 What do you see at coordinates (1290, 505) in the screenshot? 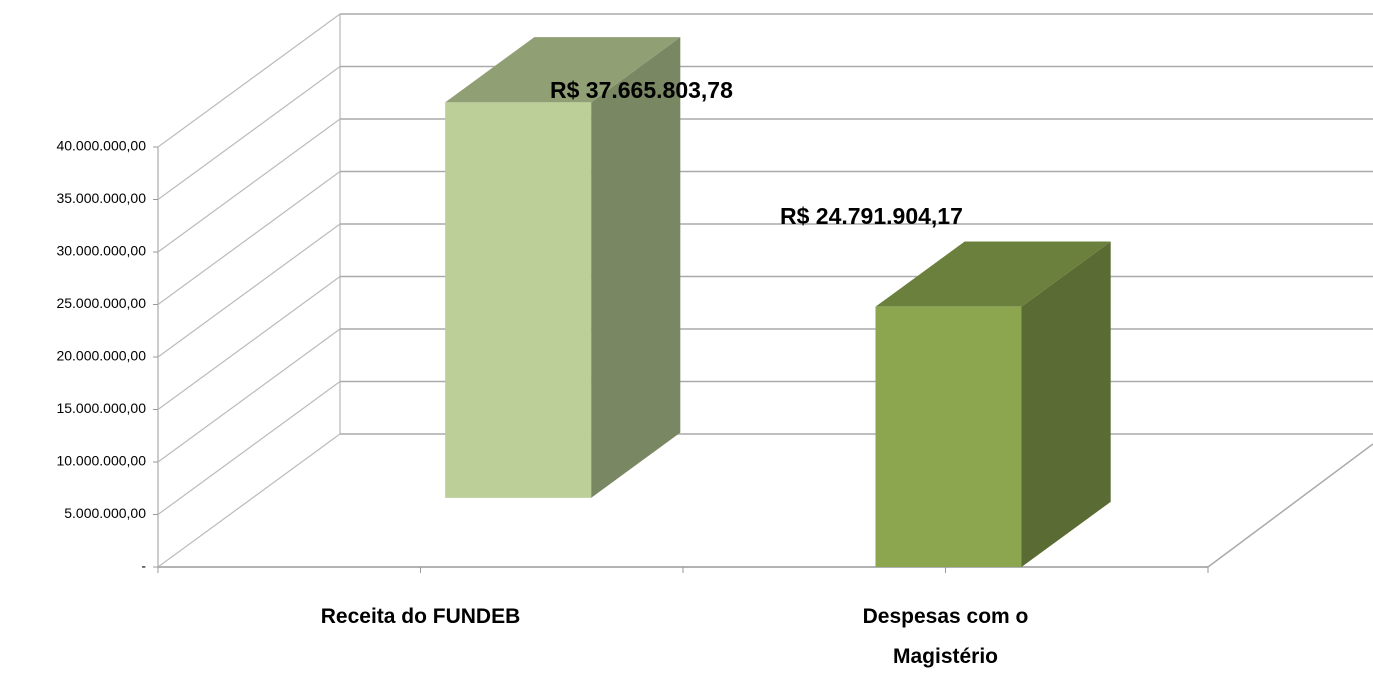
I see `floor-right` at bounding box center [1290, 505].